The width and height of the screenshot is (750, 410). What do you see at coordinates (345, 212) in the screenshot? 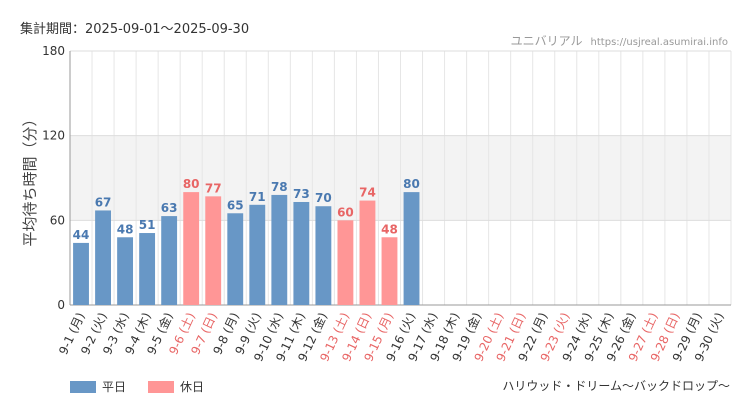
I see `data-label: 60` at bounding box center [345, 212].